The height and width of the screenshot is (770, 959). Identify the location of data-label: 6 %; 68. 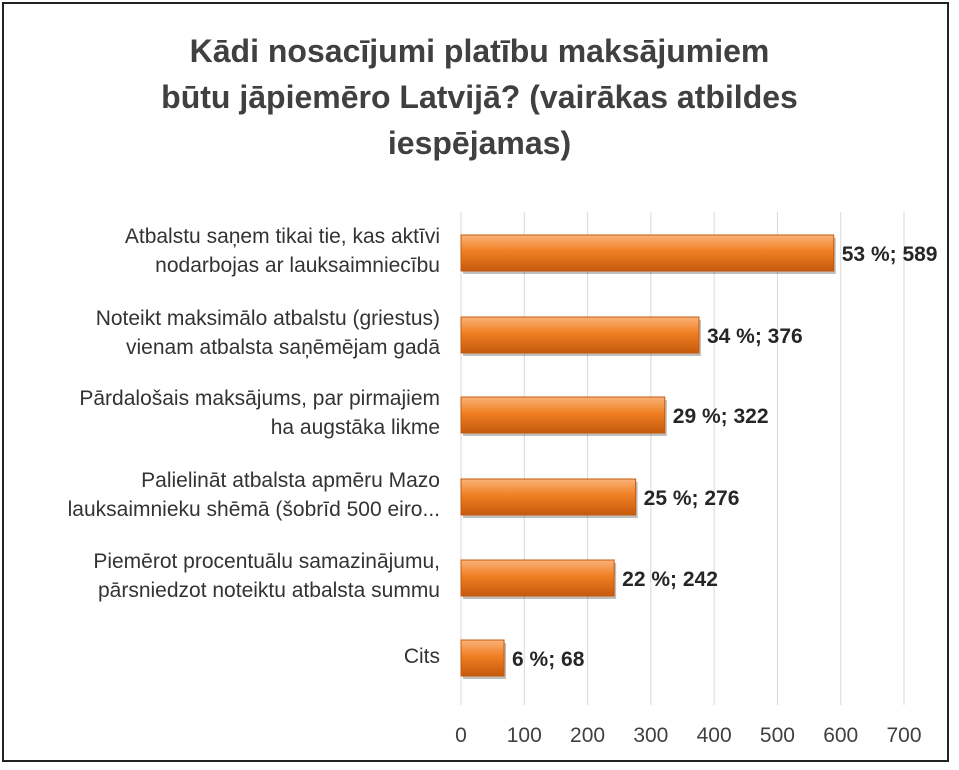
(548, 659).